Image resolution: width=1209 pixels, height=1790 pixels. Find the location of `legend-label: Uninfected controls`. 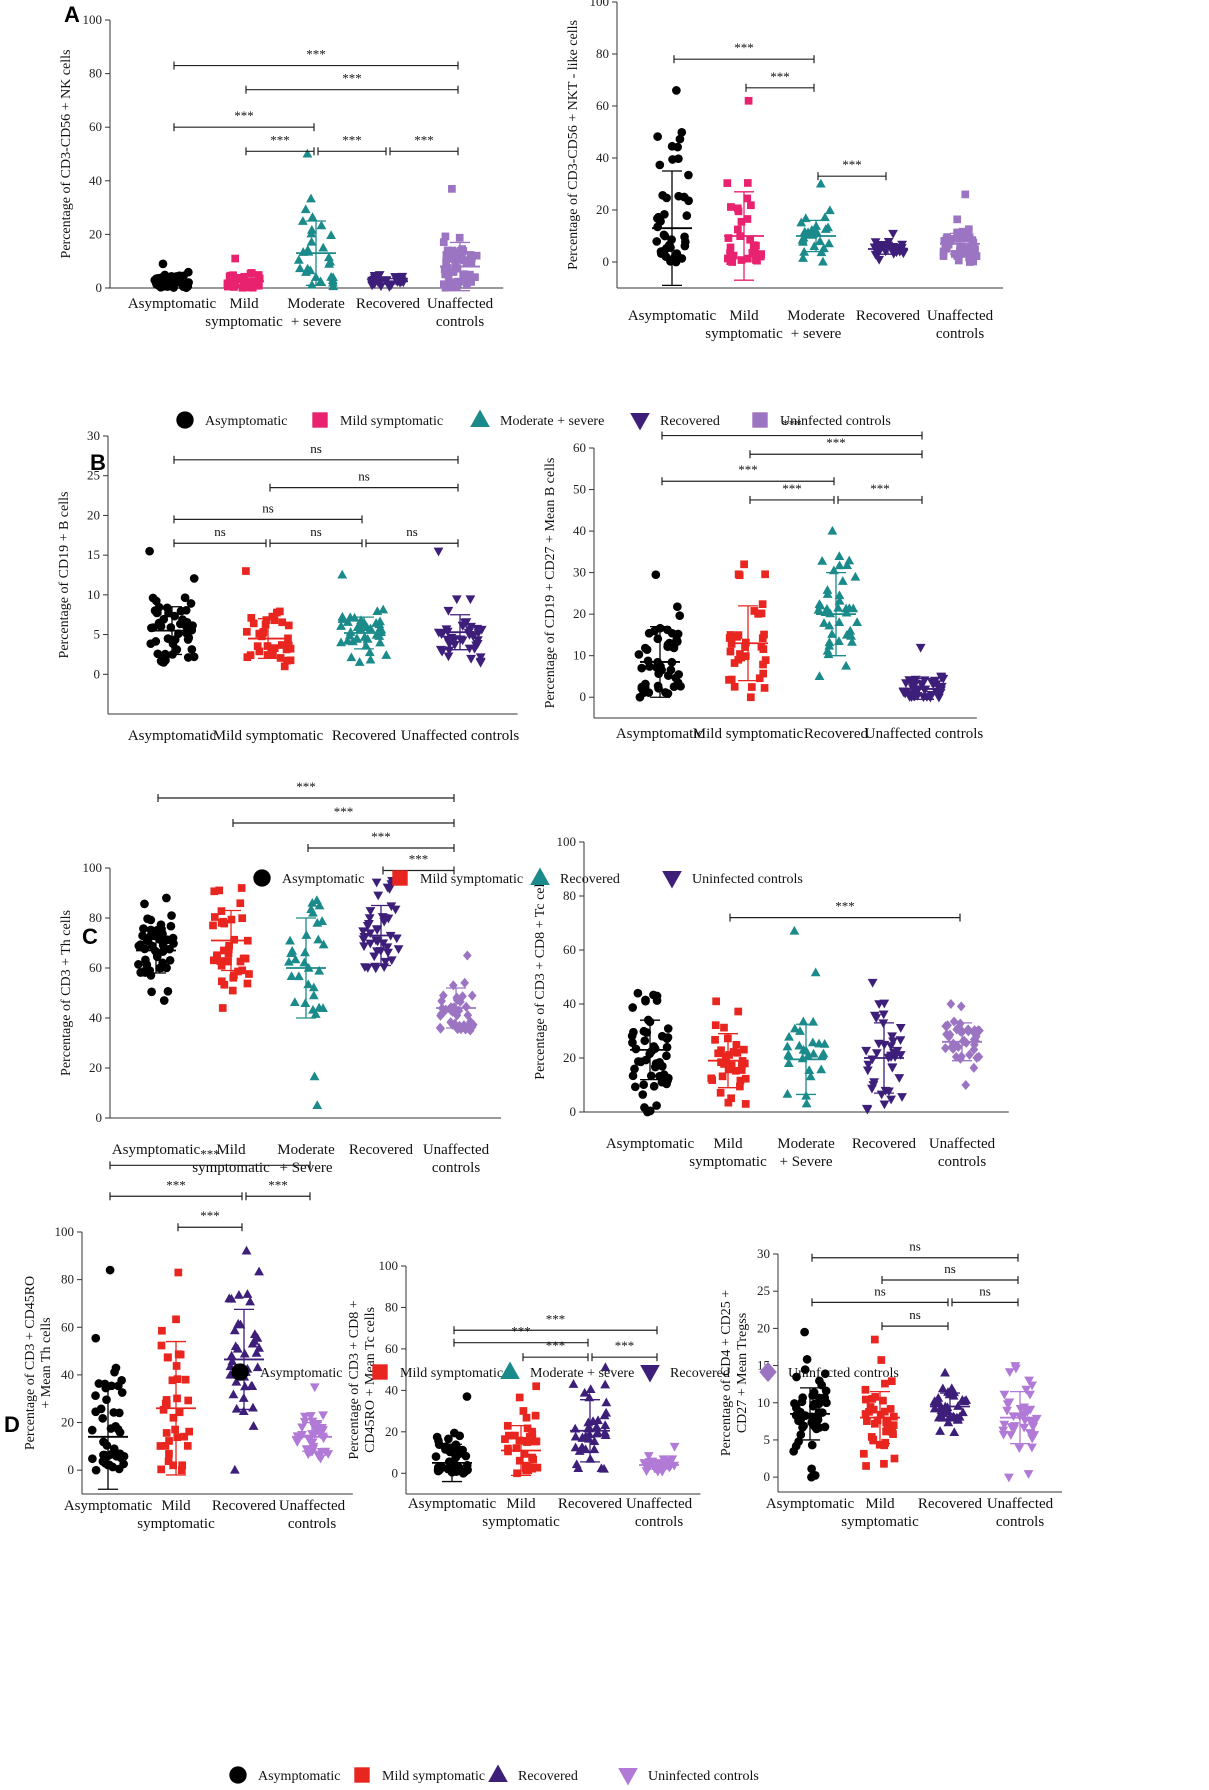

legend-label: Uninfected controls is located at coordinates (835, 421).